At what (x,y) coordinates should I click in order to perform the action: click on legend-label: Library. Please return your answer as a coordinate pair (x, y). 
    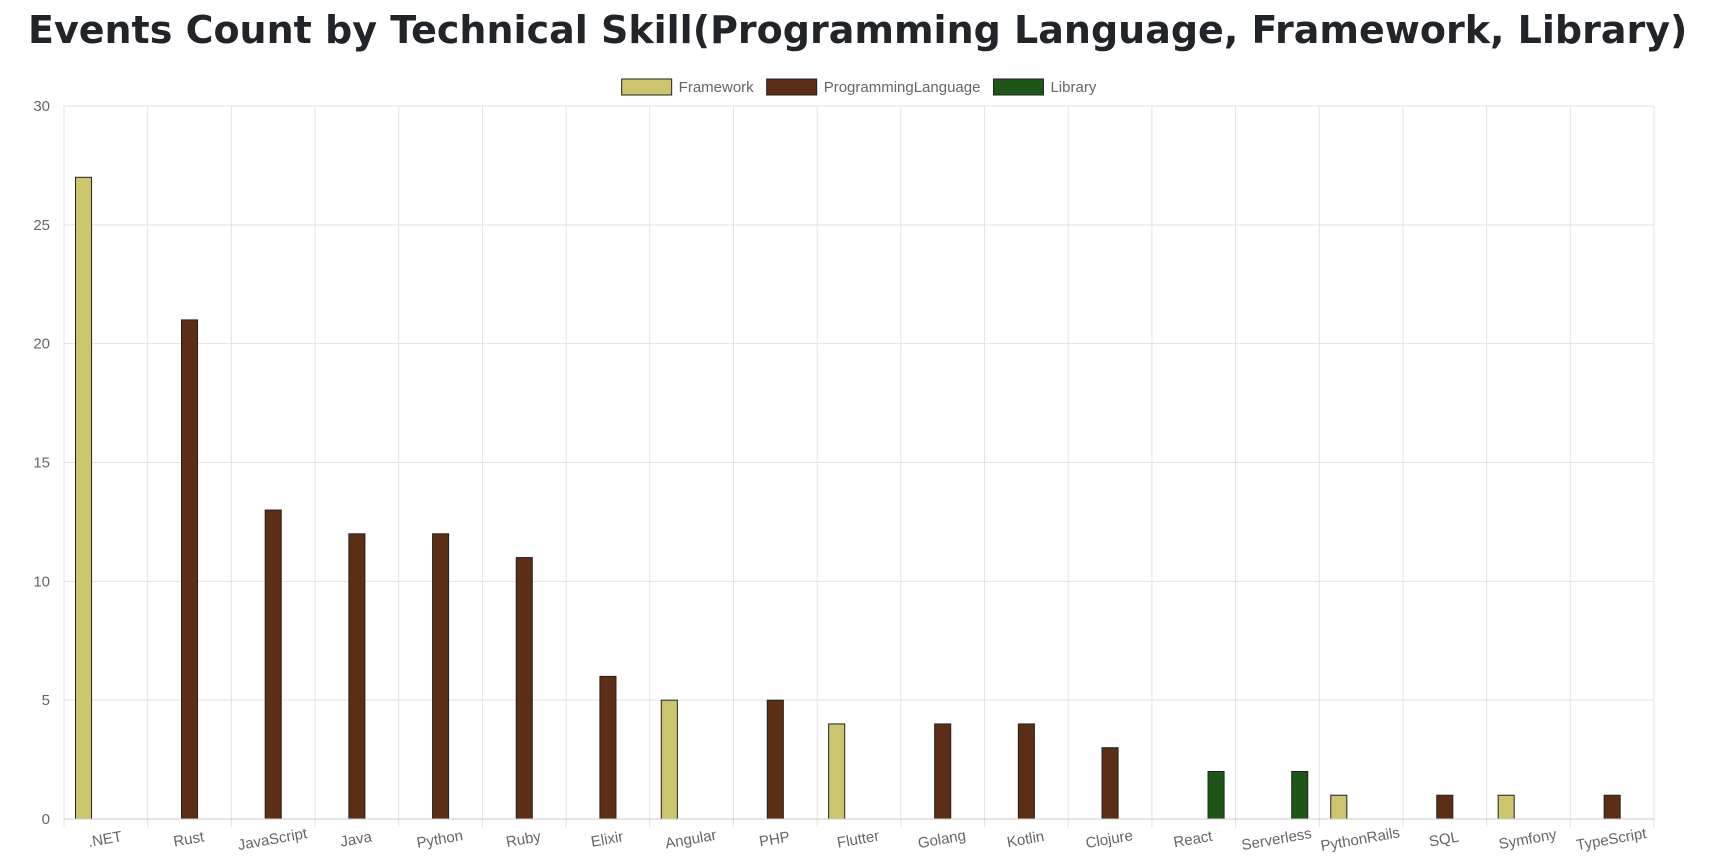
    Looking at the image, I should click on (1073, 87).